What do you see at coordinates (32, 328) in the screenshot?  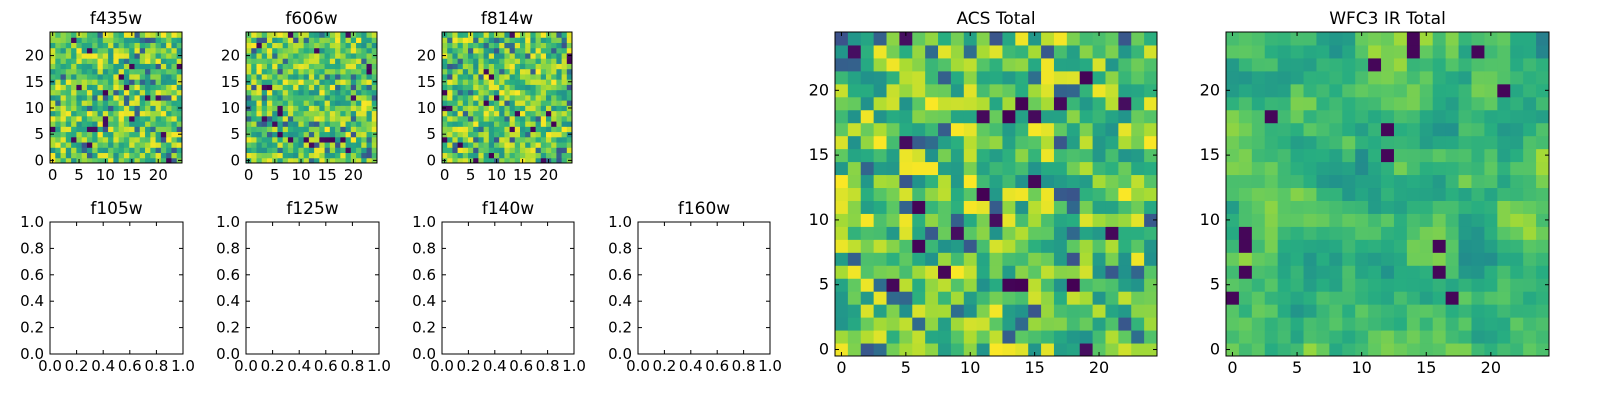 I see `y-tick-label: 0.2` at bounding box center [32, 328].